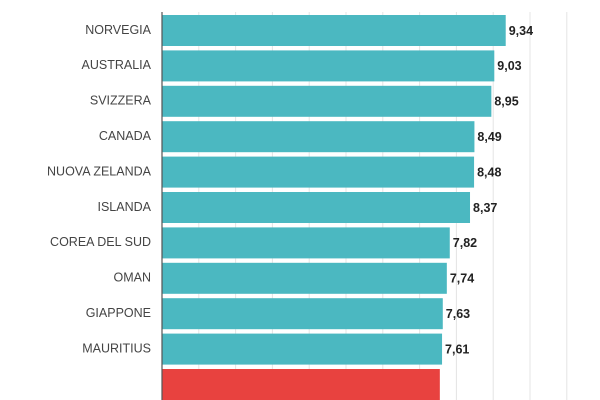 The width and height of the screenshot is (600, 400). What do you see at coordinates (118, 313) in the screenshot?
I see `category-label: GIAPPONE` at bounding box center [118, 313].